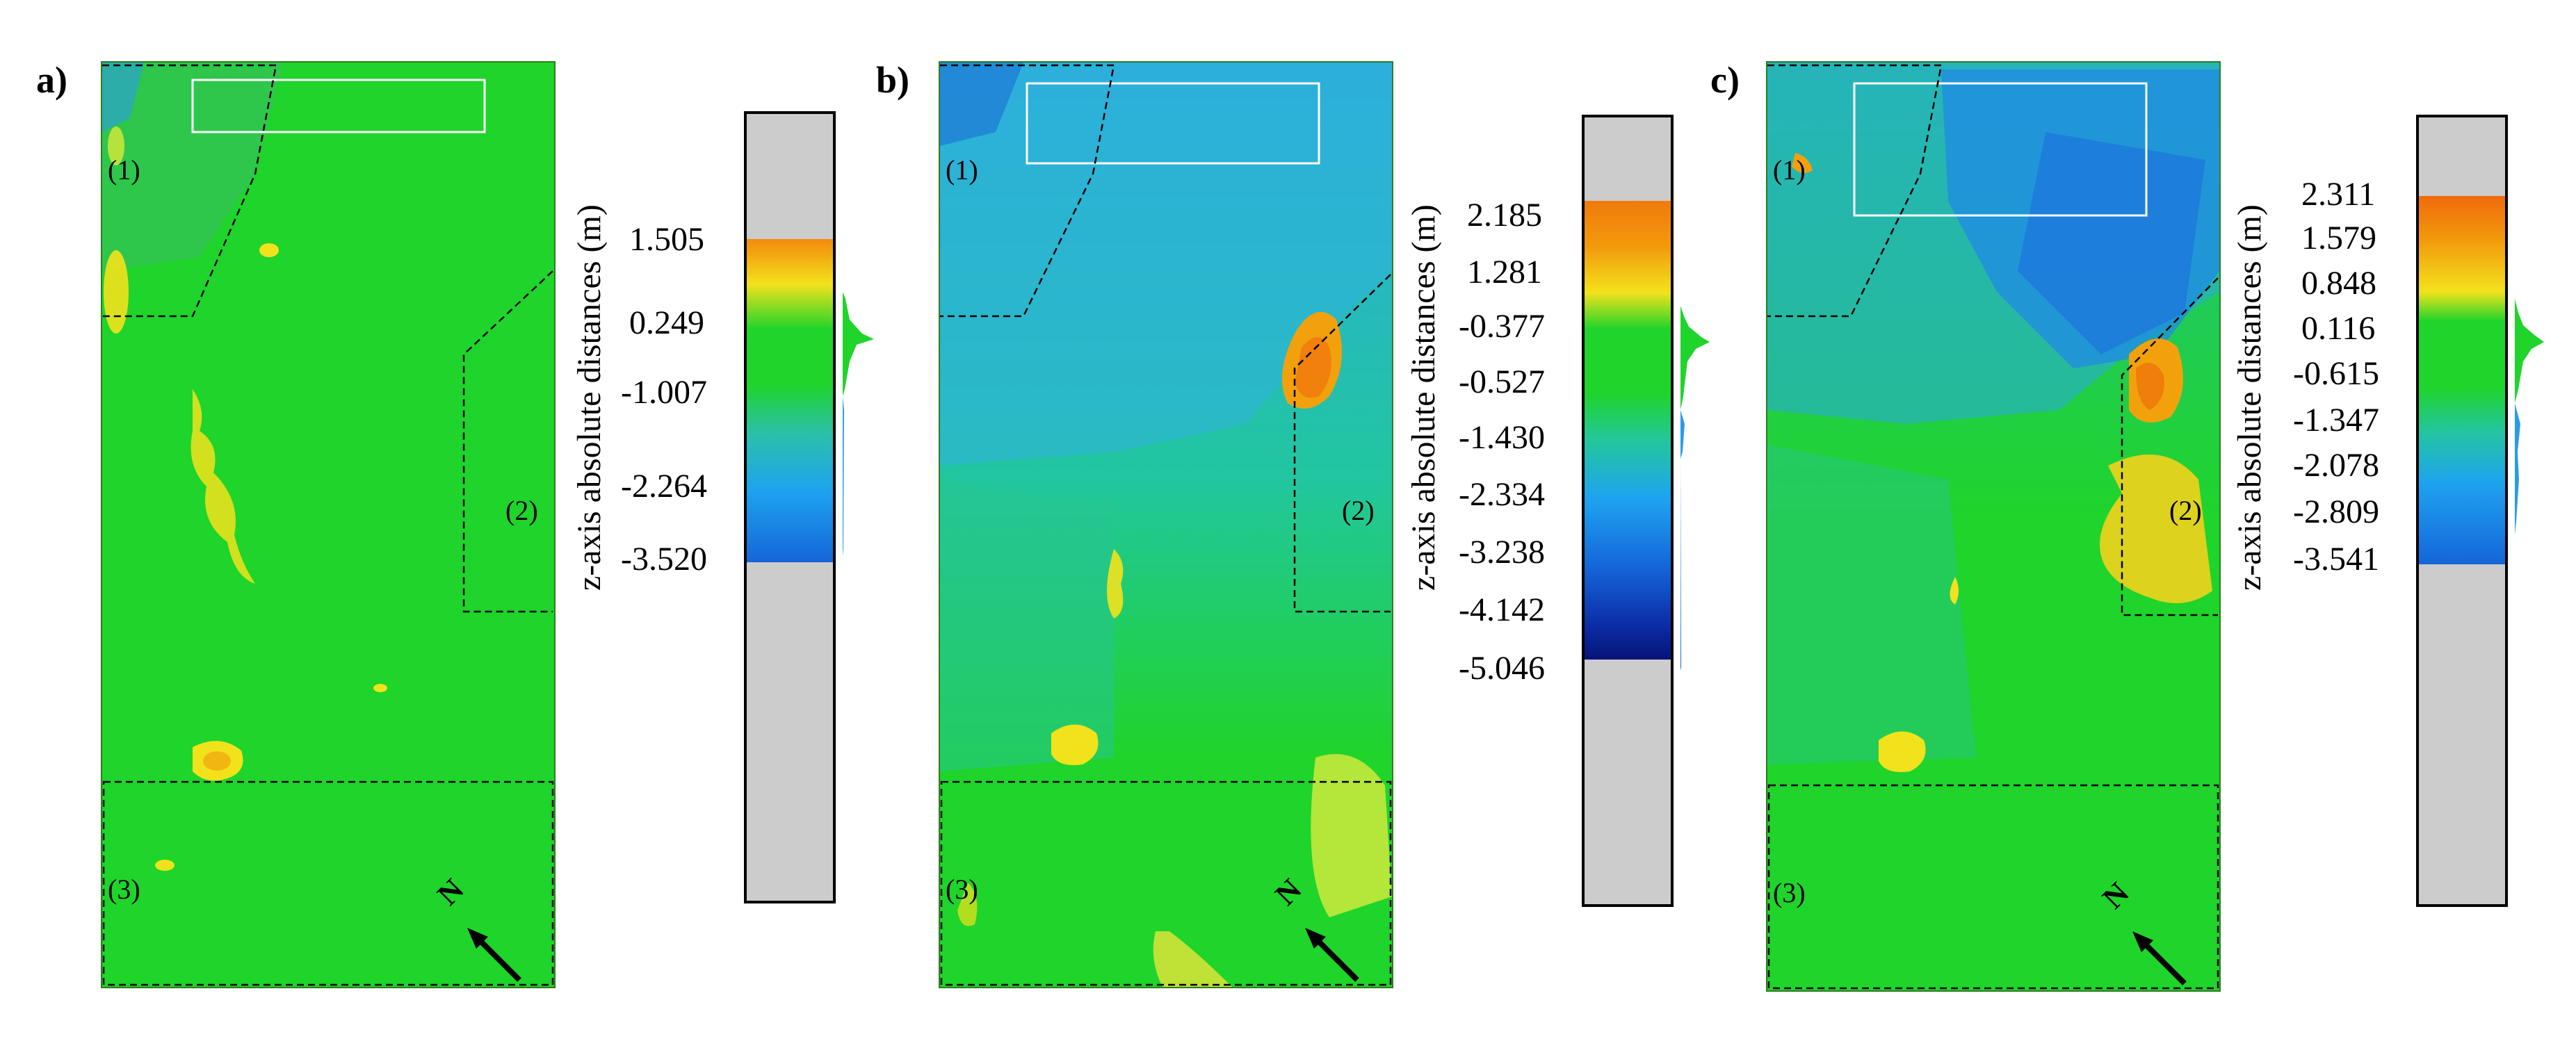 Image resolution: width=2576 pixels, height=1039 pixels. What do you see at coordinates (664, 486) in the screenshot?
I see `colorbar-tick: -2.264` at bounding box center [664, 486].